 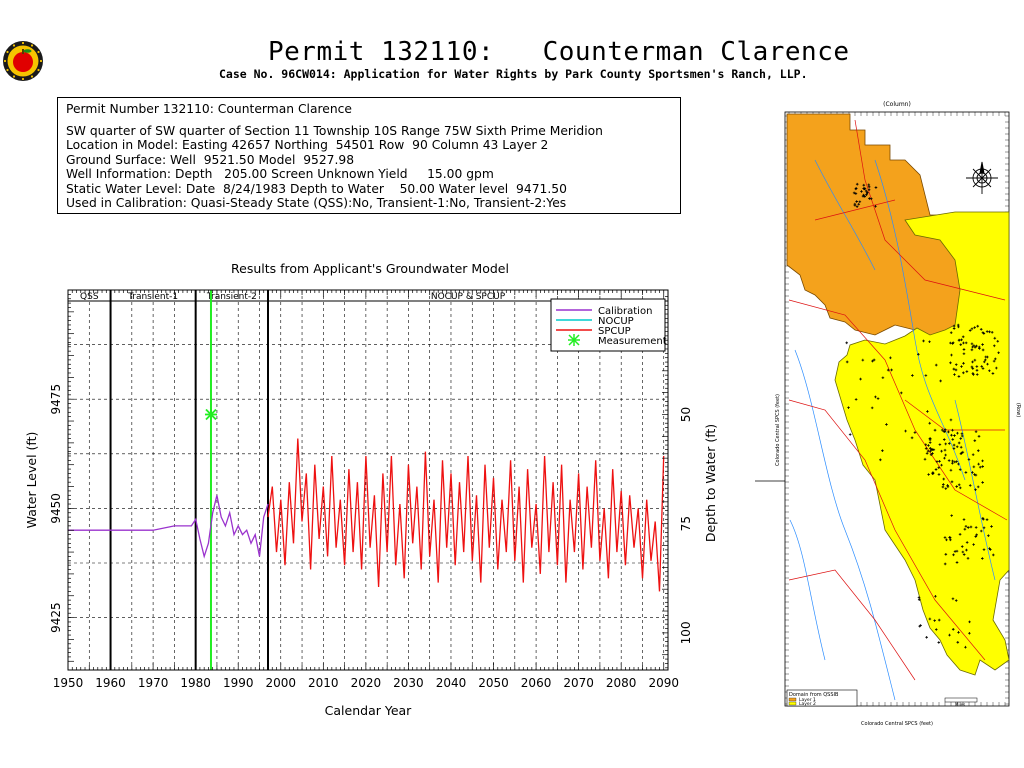 I want to click on y-axis-title: Water Level (ft), so click(x=31, y=480).